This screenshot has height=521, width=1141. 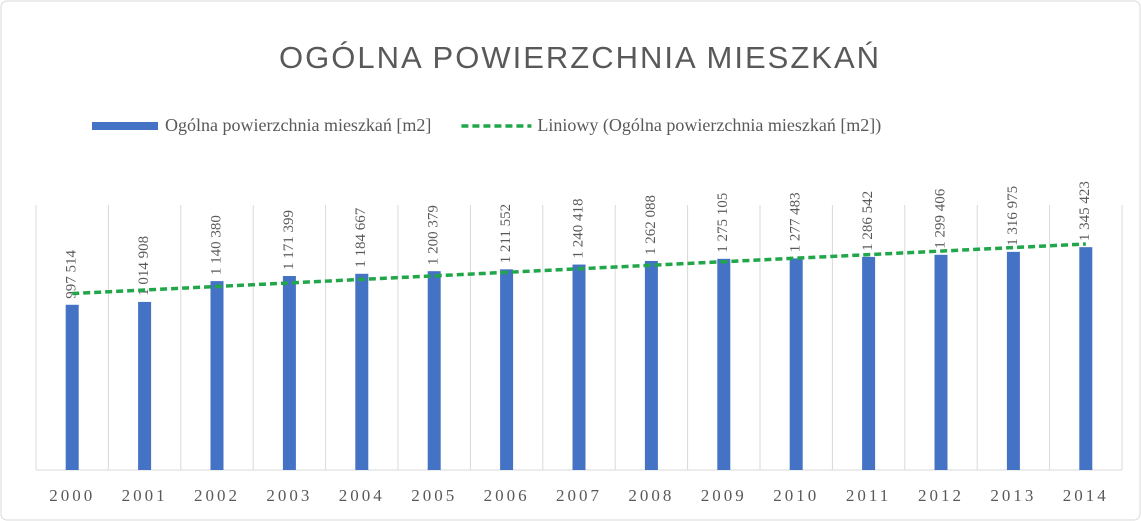 What do you see at coordinates (868, 495) in the screenshot?
I see `x-tick-label: 2011` at bounding box center [868, 495].